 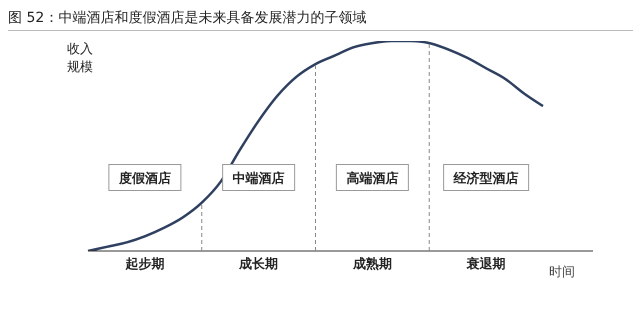 What do you see at coordinates (258, 264) in the screenshot?
I see `x-tick-label: 成长期` at bounding box center [258, 264].